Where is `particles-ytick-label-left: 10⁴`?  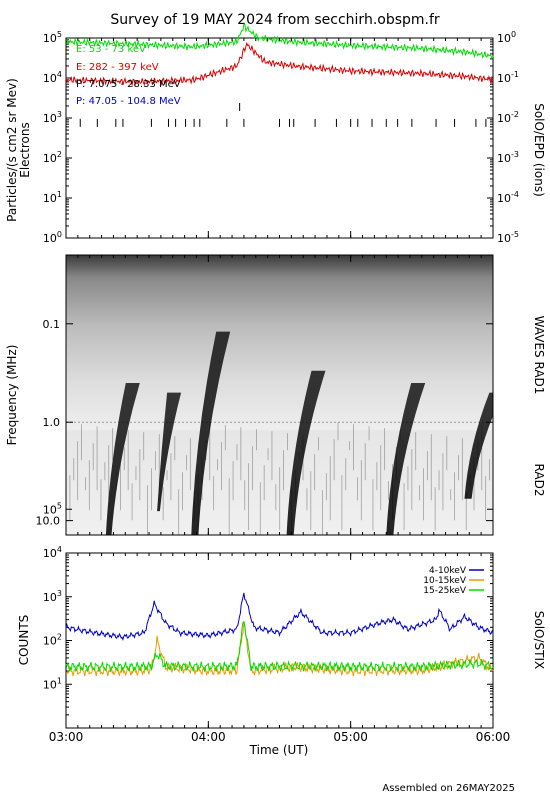
particles-ytick-label-left: 10⁴ is located at coordinates (52, 77).